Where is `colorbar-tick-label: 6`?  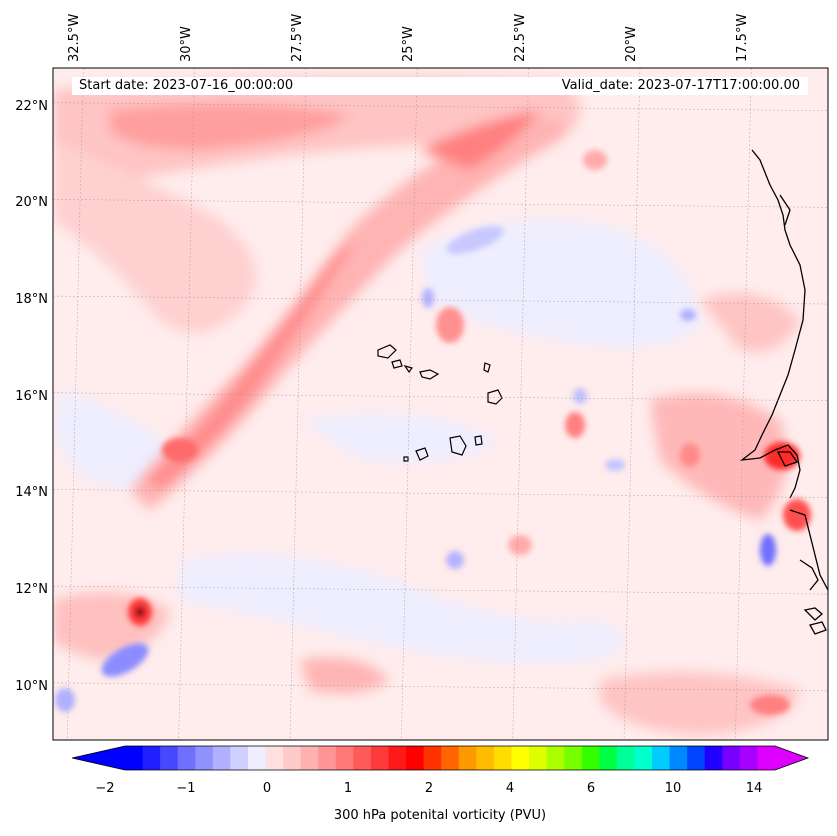
colorbar-tick-label: 6 is located at coordinates (591, 788).